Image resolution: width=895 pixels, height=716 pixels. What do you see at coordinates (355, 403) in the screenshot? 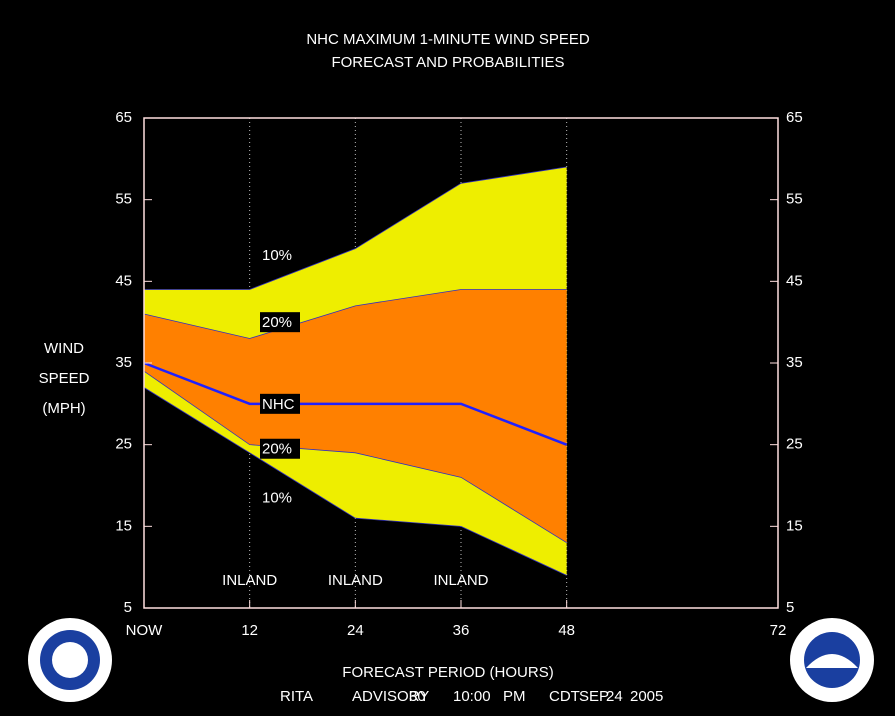
I see `forecast-line` at bounding box center [355, 403].